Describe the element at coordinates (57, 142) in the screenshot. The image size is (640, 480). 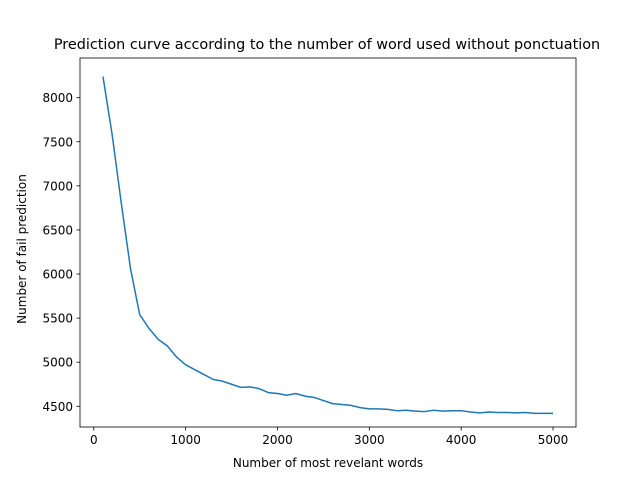
I see `y-tick-label: 7500` at that location.